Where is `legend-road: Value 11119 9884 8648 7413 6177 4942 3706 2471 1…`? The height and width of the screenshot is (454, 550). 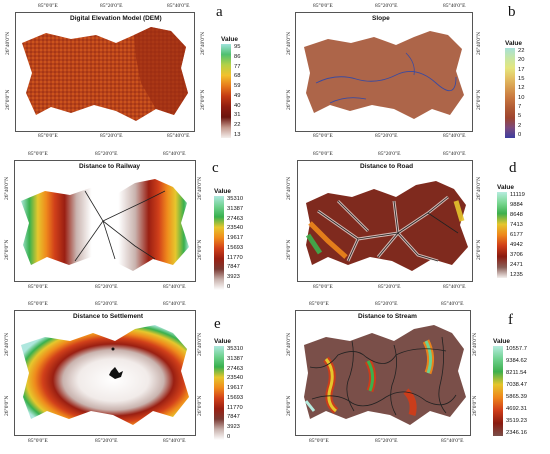
legend-road: Value 11119 9884 8648 7413 6177 4942 3706 2471 1… is located at coordinates (511, 231).